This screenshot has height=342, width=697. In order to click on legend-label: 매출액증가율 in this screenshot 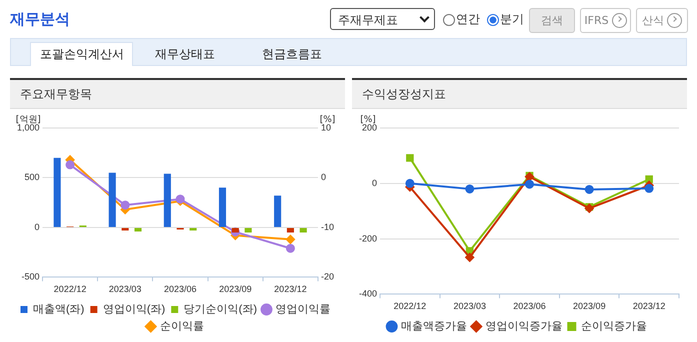, I will do `click(433, 326)`.